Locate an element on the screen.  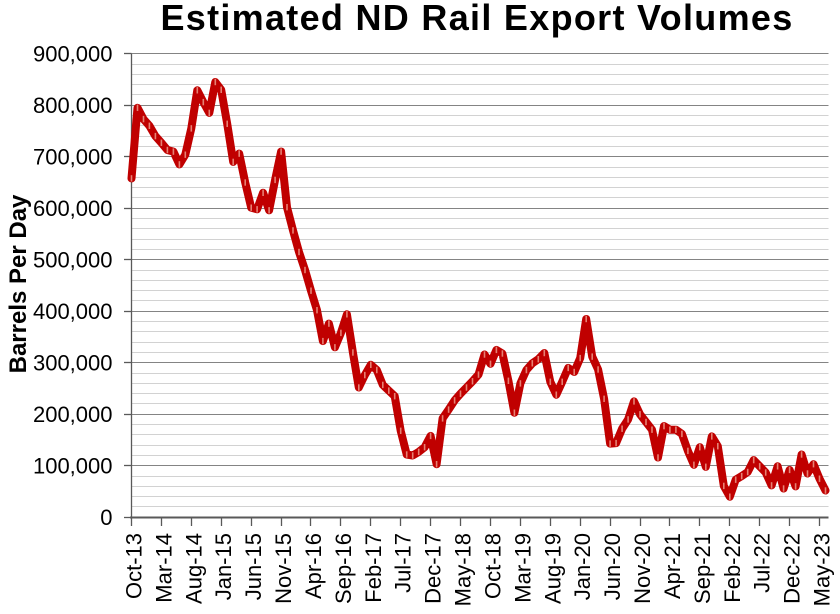
svg-text: Oct-13 is located at coordinates (134, 566).